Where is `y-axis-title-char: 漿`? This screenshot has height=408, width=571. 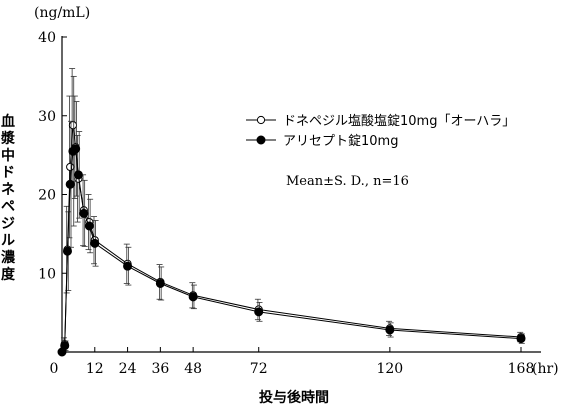
y-axis-title-char: 漿 is located at coordinates (8, 138).